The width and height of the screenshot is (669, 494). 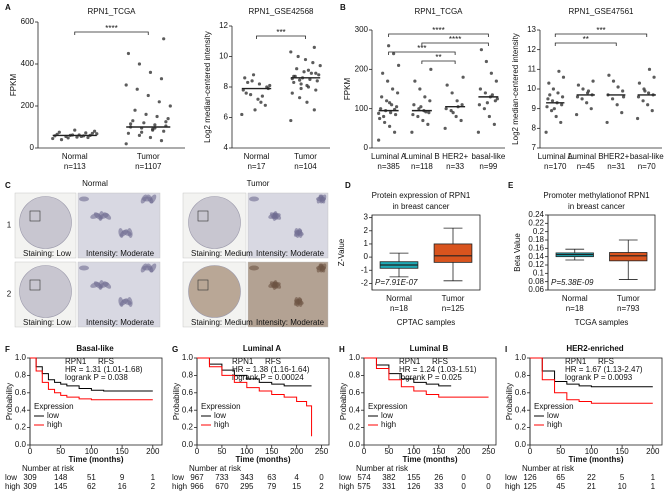 What do you see at coordinates (343, 401) in the screenshot?
I see `y-axis-label: Probability` at bounding box center [343, 401].